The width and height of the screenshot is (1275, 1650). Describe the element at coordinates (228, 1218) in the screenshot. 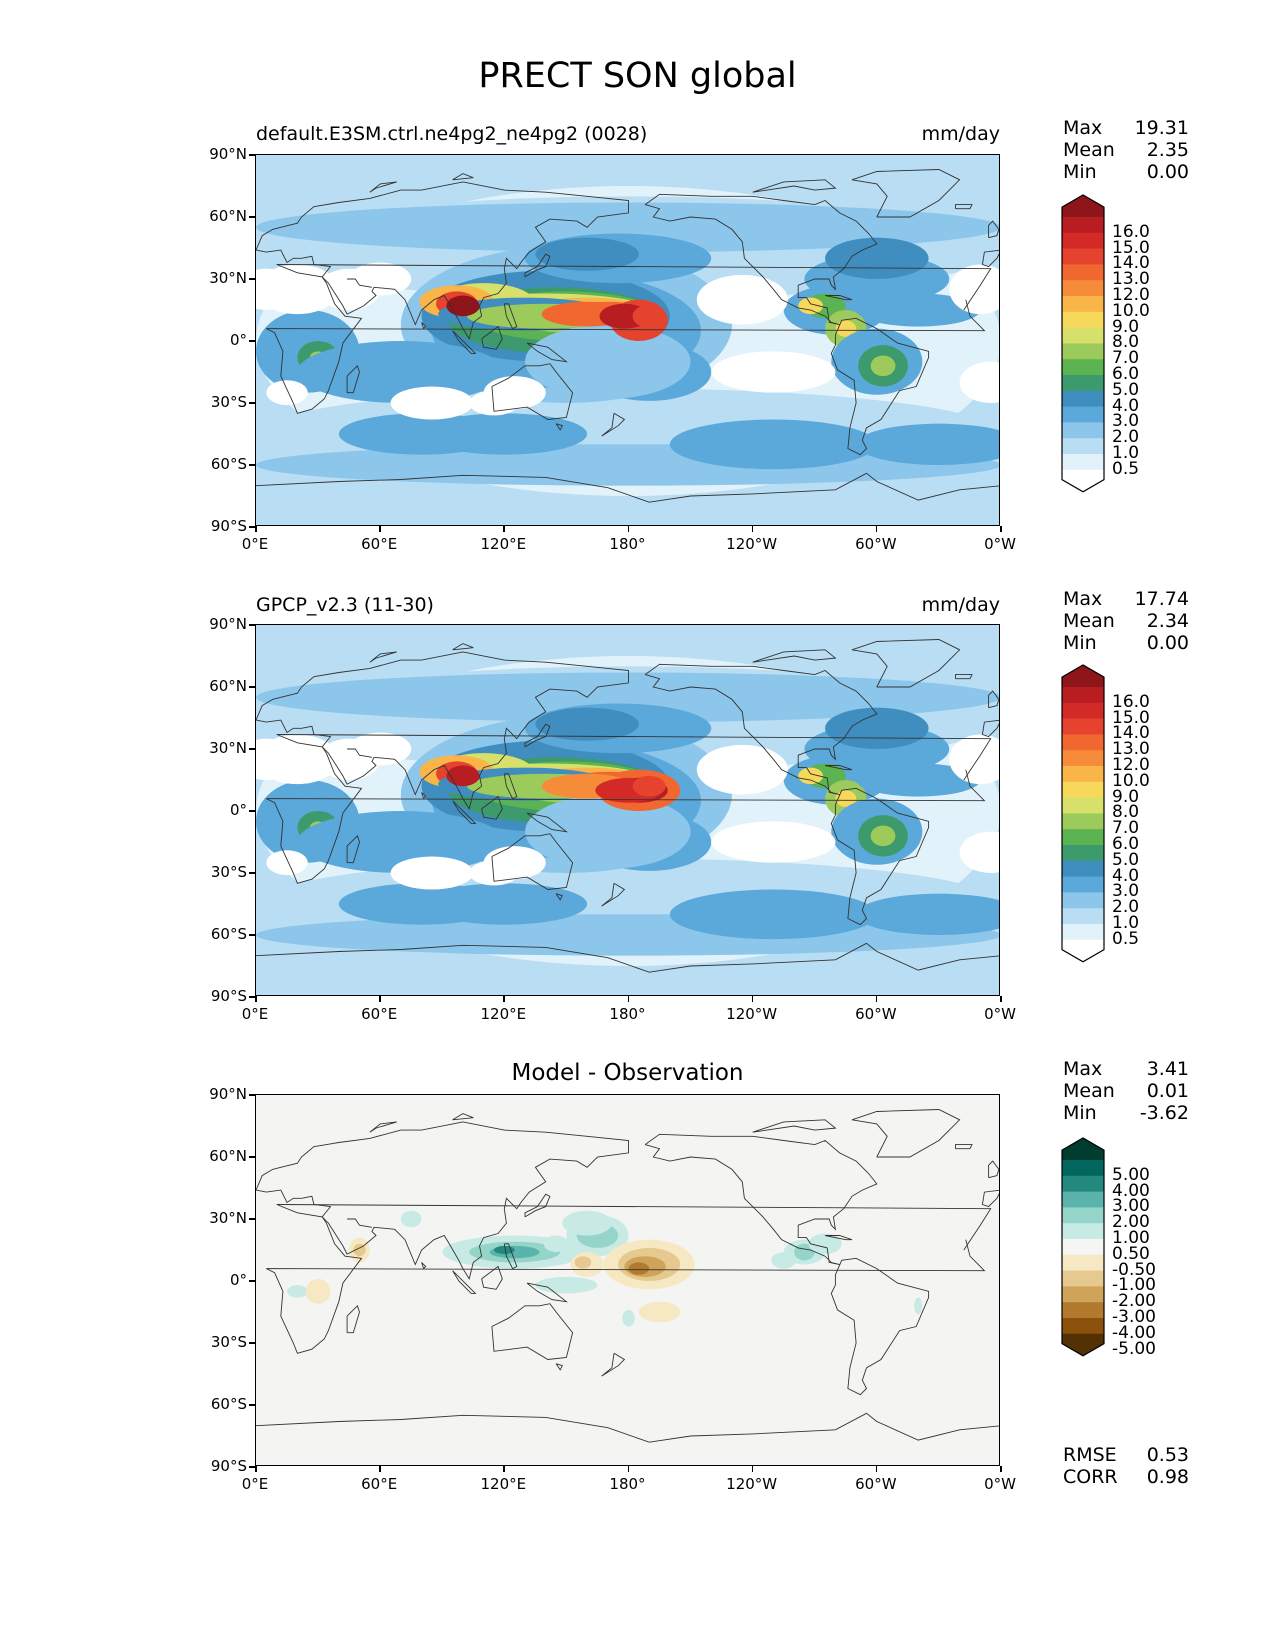

I see `lat-tick-label: 30°N` at that location.